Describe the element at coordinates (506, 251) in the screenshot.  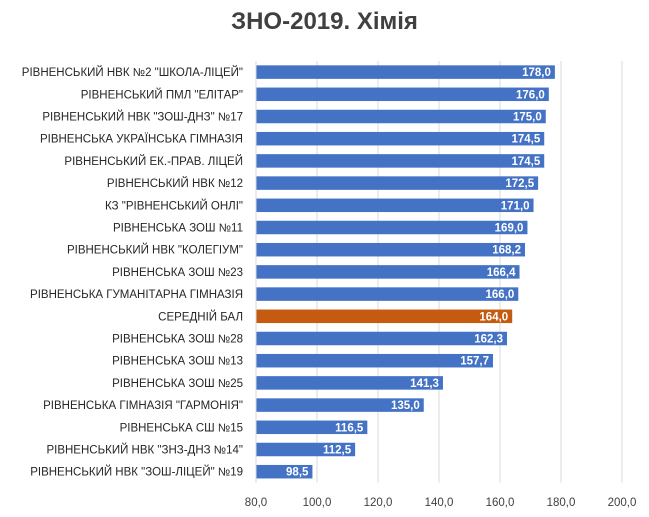
I see `data-label: 168,2` at that location.